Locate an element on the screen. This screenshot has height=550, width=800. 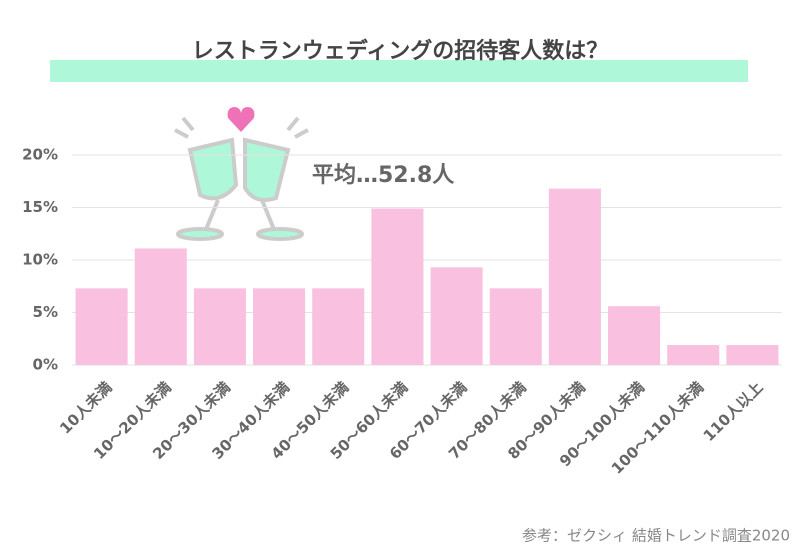
source: 参考：ゼクシィ 結婚トレンド調査2020 is located at coordinates (656, 536).